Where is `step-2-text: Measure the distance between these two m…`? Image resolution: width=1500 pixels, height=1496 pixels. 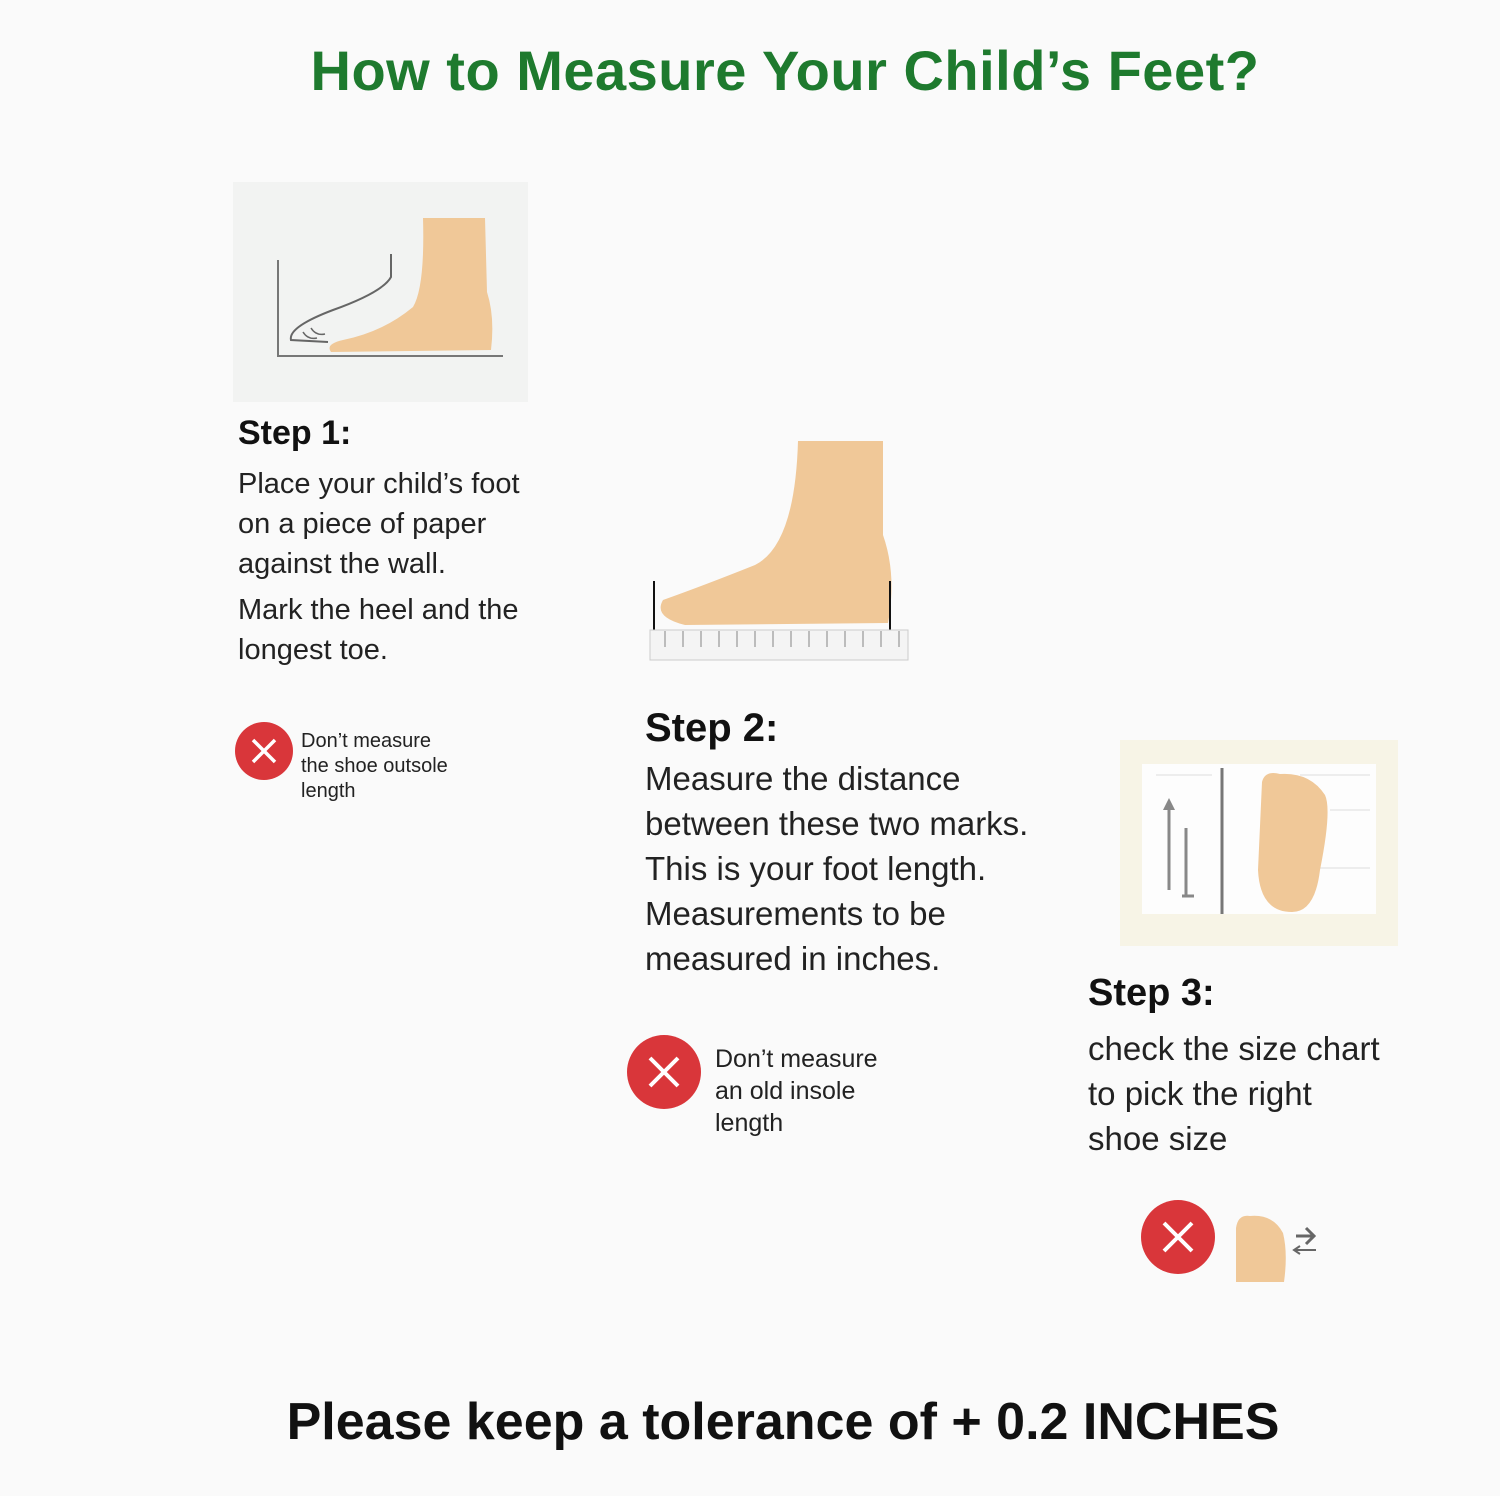 step-2-text: Measure the distance between these two m… is located at coordinates (836, 868).